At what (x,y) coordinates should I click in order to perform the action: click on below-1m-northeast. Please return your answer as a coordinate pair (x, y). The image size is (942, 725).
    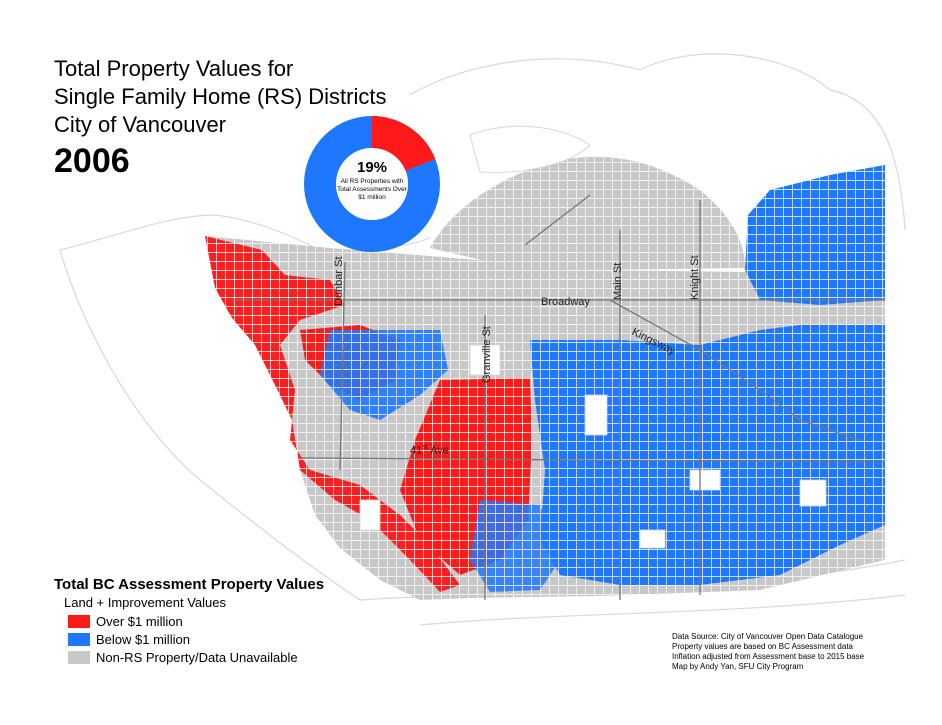
    Looking at the image, I should click on (815, 235).